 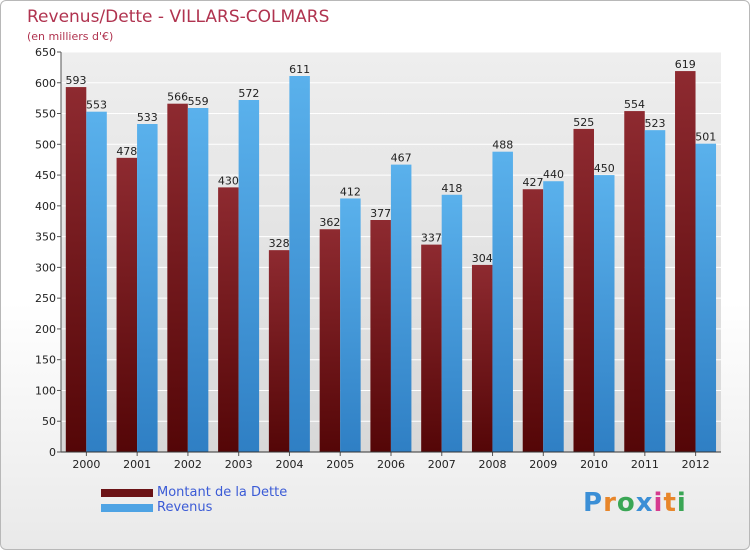 What do you see at coordinates (330, 340) in the screenshot?
I see `bar-debt-2005` at bounding box center [330, 340].